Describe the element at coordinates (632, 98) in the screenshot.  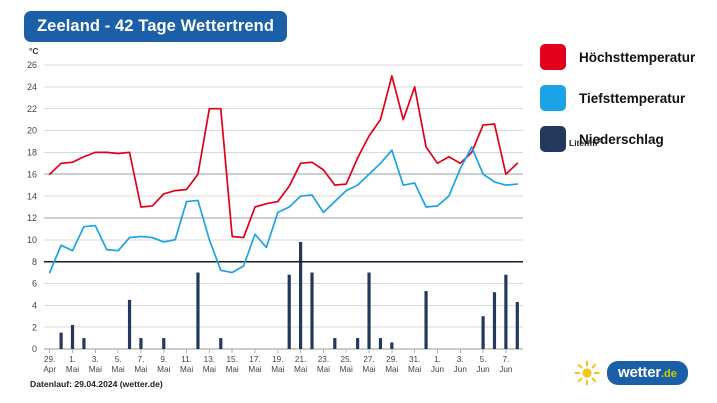
I see `legend-label-tiefsttemperatur: Tiefsttemperatur` at that location.